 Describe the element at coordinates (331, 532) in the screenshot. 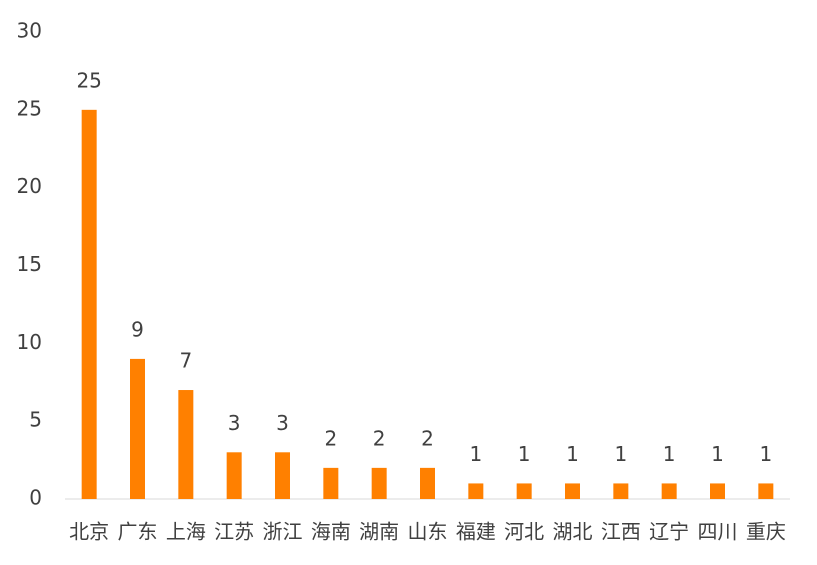

I see `x-tick-label: 海南` at that location.